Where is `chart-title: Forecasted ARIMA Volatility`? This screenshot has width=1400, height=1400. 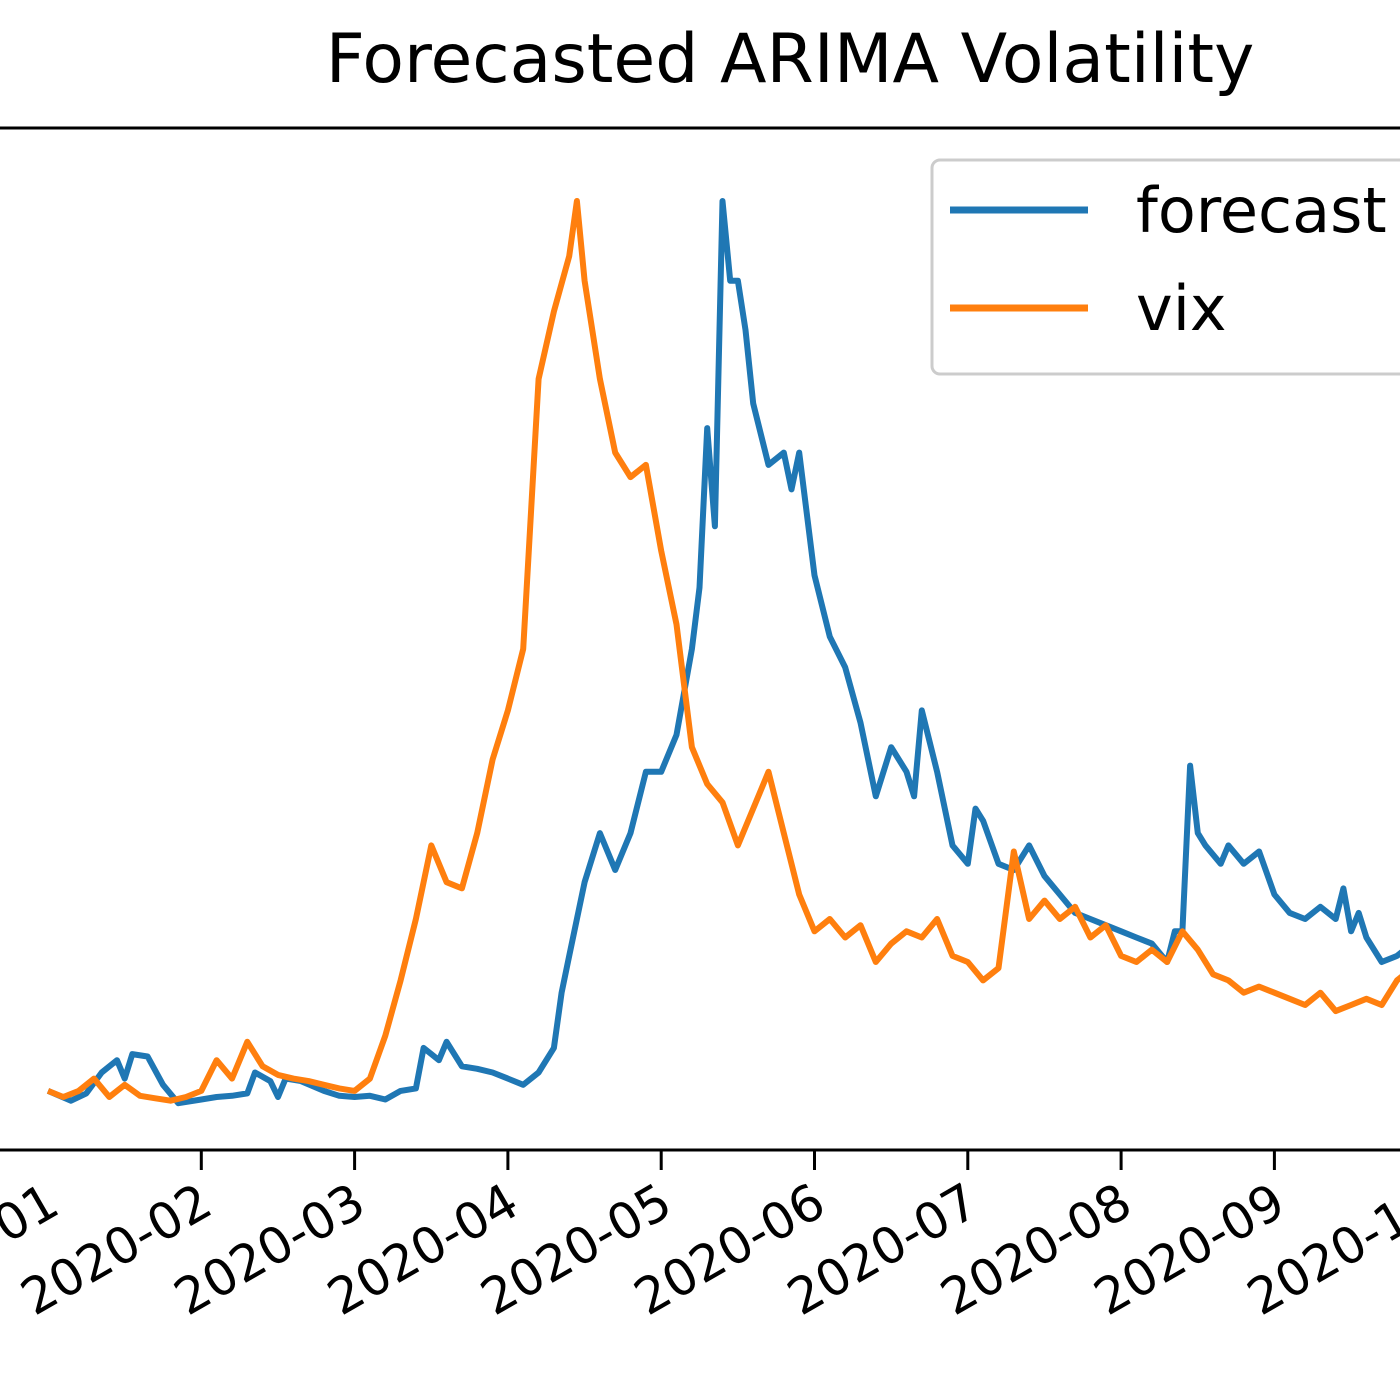 chart-title: Forecasted ARIMA Volatility is located at coordinates (790, 59).